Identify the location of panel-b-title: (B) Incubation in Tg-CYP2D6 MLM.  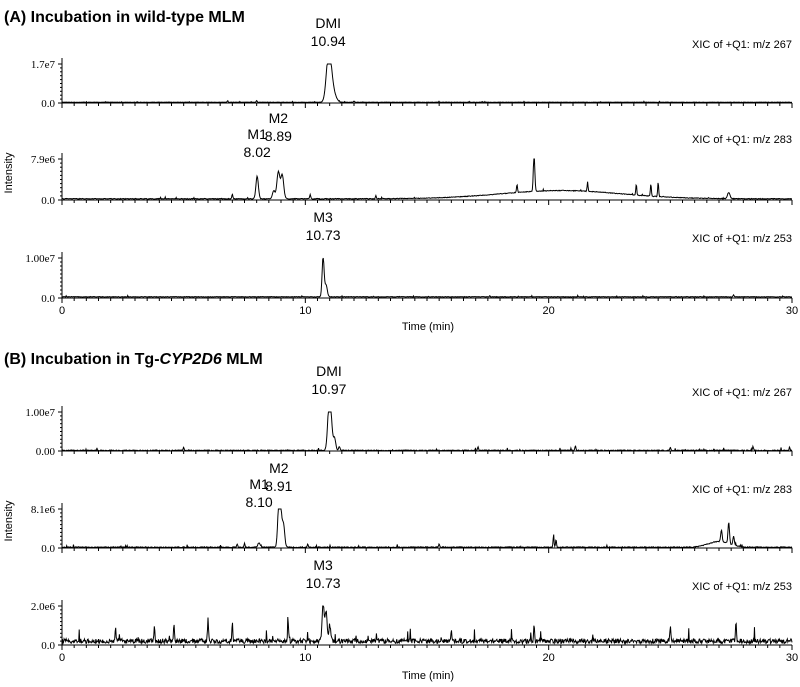
(133, 359).